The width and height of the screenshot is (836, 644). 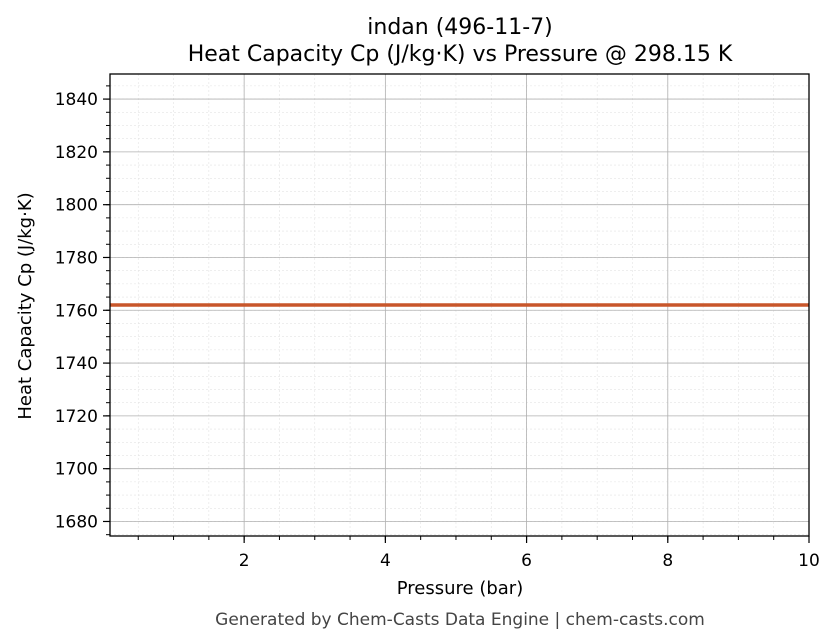 What do you see at coordinates (667, 561) in the screenshot?
I see `x-tick-label: 8` at bounding box center [667, 561].